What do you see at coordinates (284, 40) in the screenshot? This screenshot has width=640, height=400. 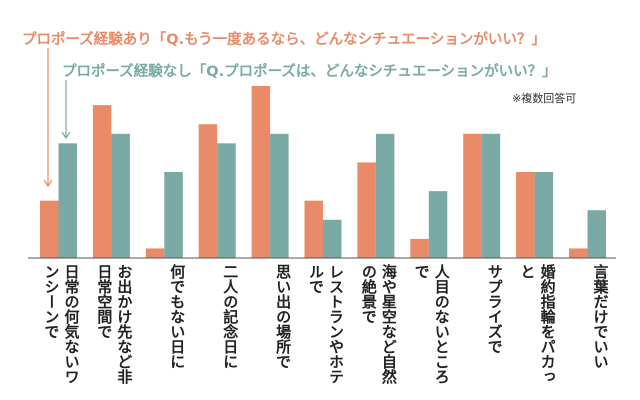 I see `legend-entry: プロポーズ経験あり「Q.もう一度あるなら、どんなシチュエーションがいい？」` at bounding box center [284, 40].